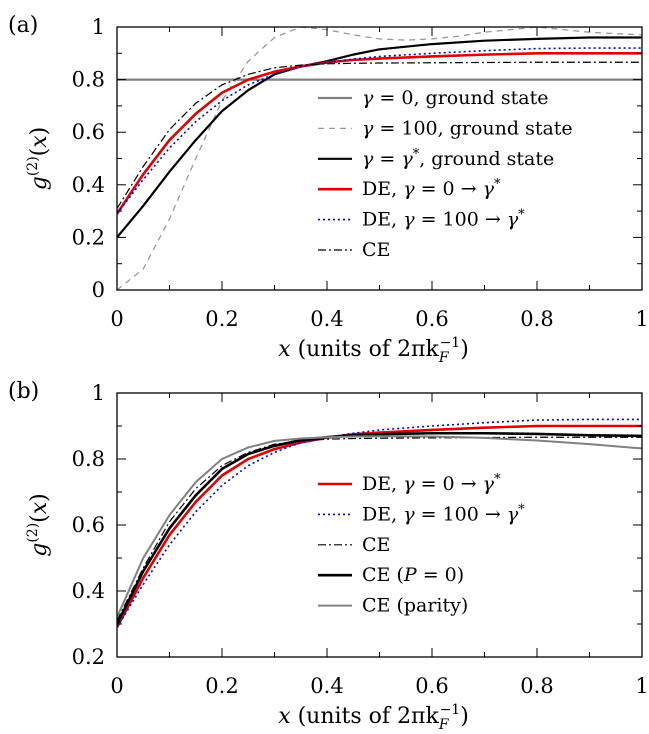 This screenshot has height=734, width=649. What do you see at coordinates (455, 98) in the screenshot?
I see `legend-entry: γ = 0, ground state` at bounding box center [455, 98].